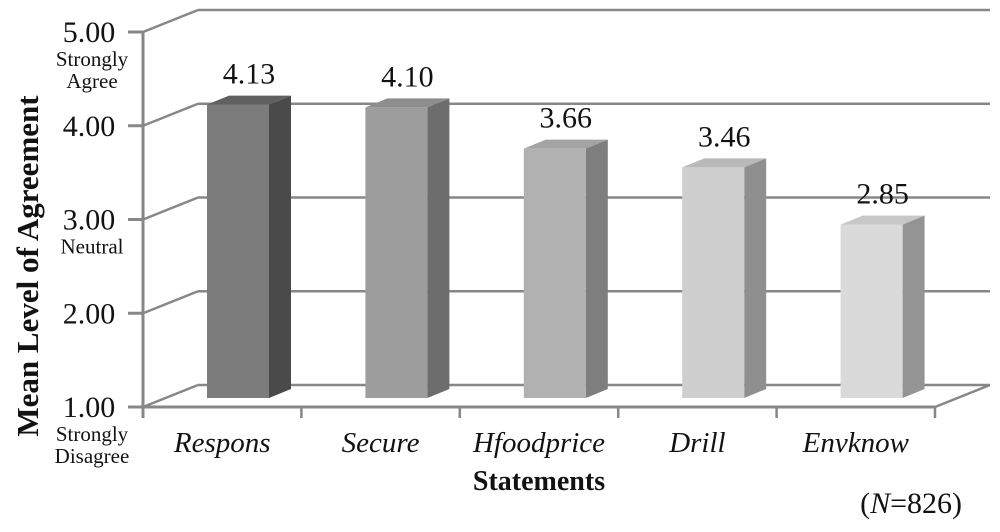  What do you see at coordinates (856, 443) in the screenshot?
I see `x-category-label: Envknow` at bounding box center [856, 443].